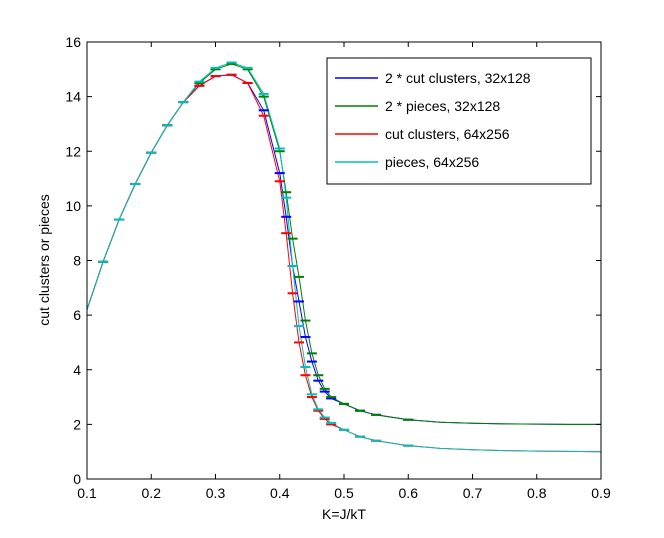 The height and width of the screenshot is (538, 664). I want to click on x-tick-label: 0.3, so click(216, 493).